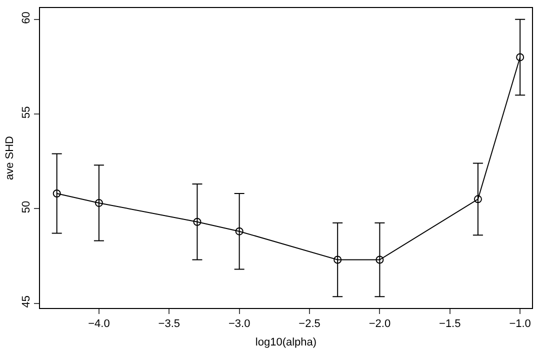 The width and height of the screenshot is (538, 352). What do you see at coordinates (26, 112) in the screenshot?
I see `y-tick-label: 55` at bounding box center [26, 112].